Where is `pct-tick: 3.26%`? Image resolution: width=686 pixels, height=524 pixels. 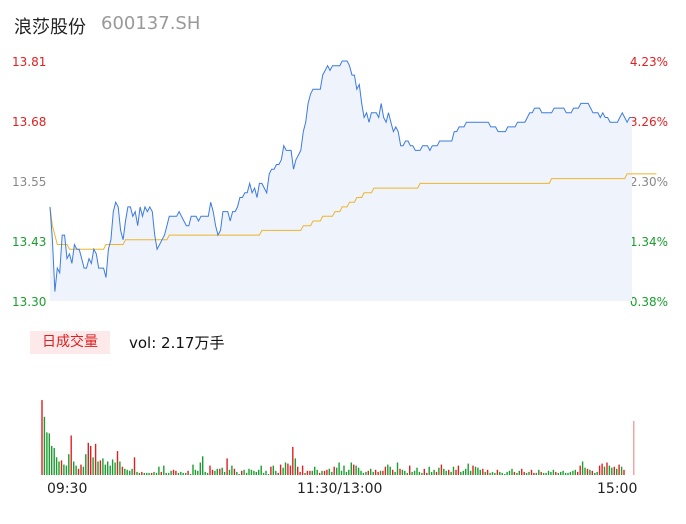
pct-tick: 3.26% is located at coordinates (648, 122).